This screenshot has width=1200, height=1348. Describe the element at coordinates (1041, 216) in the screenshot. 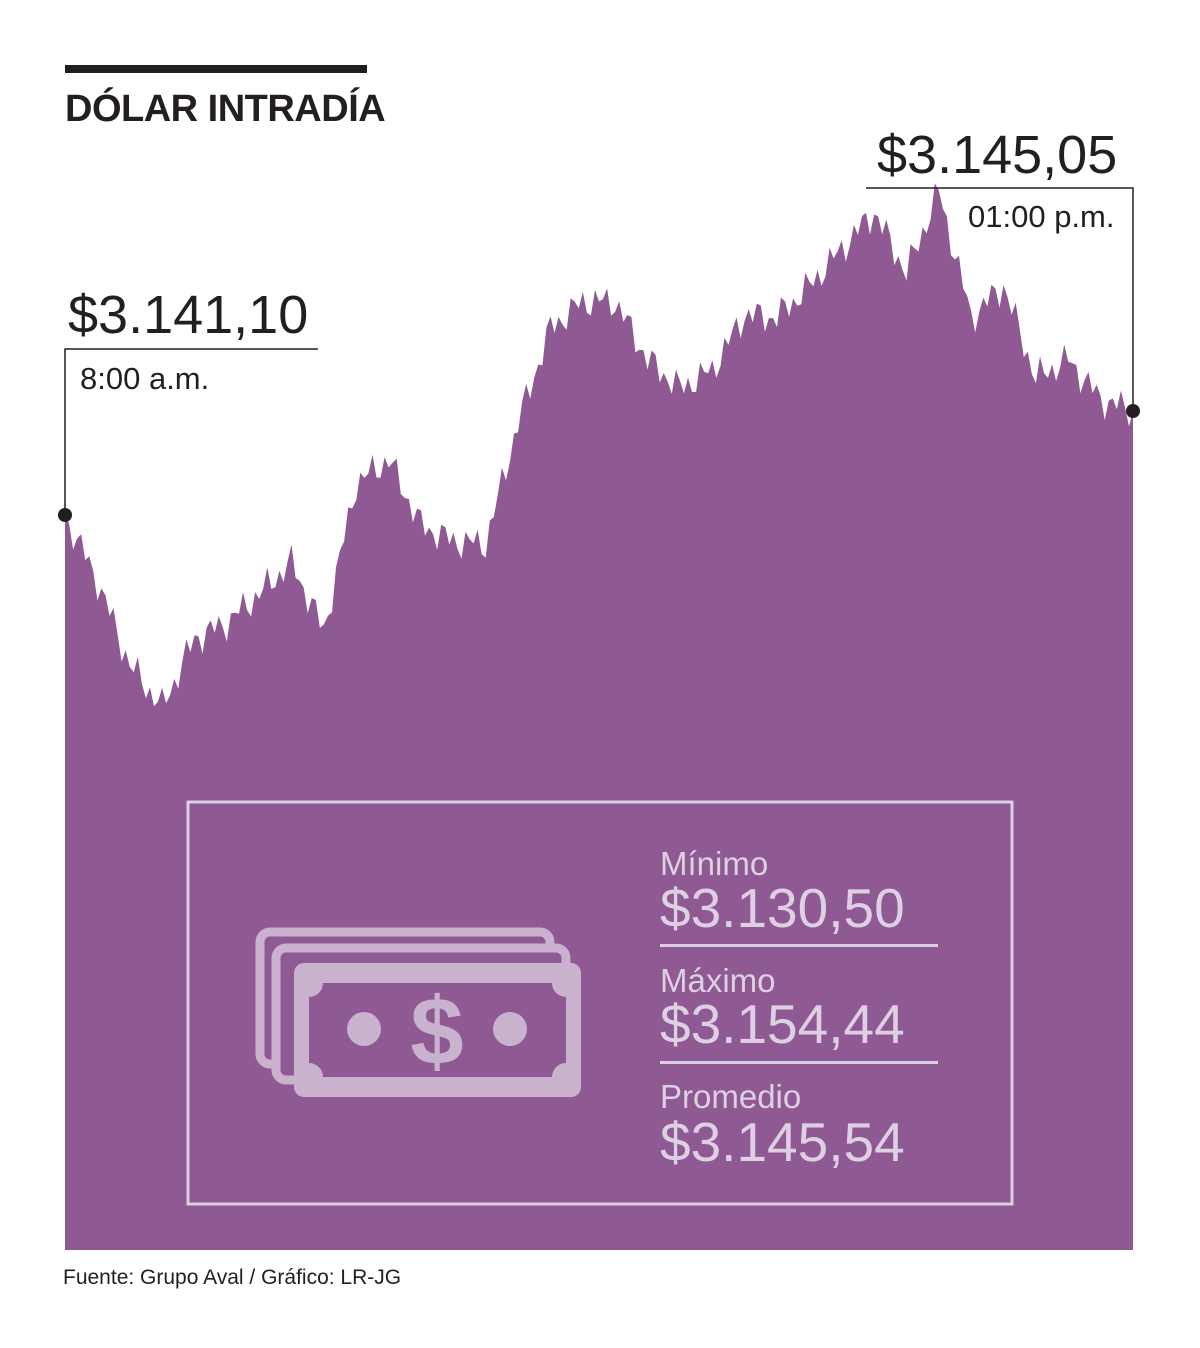

I see `close-time: 01:00 p.m.` at that location.